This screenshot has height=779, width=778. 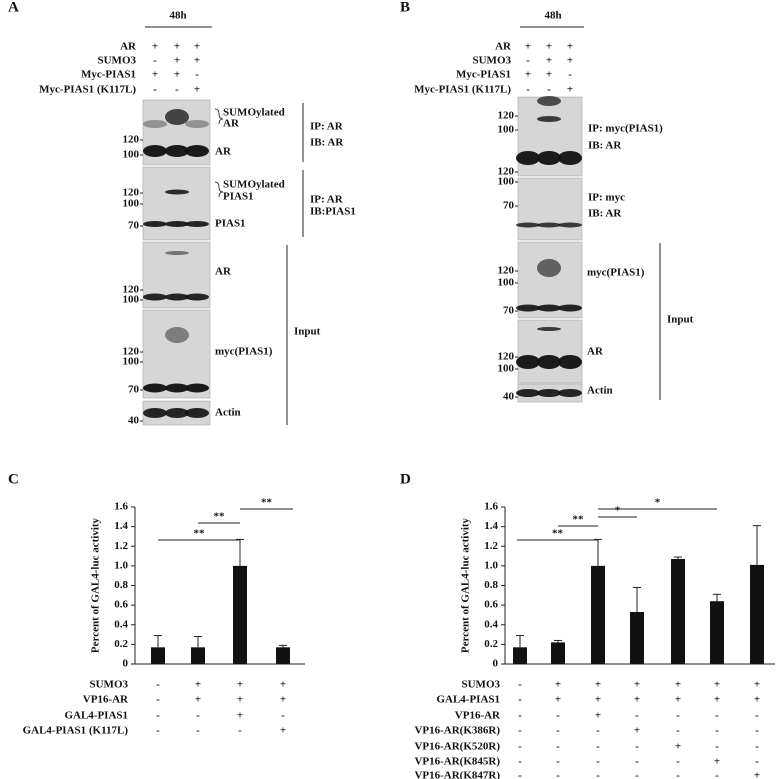 I want to click on y-tick-label: 0.8, so click(x=491, y=585).